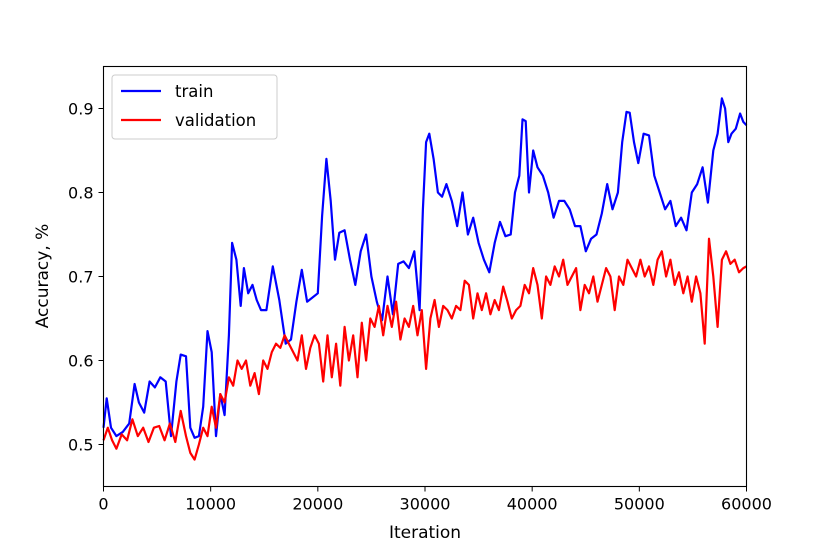 This screenshot has width=830, height=554. Describe the element at coordinates (425, 533) in the screenshot. I see `x-axis-label: Iteration` at that location.